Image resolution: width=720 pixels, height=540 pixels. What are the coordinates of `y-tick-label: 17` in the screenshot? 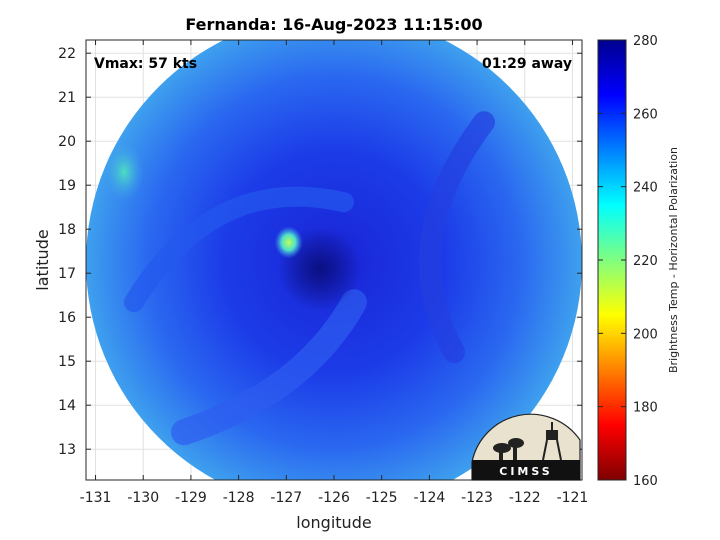 It's located at (67, 274).